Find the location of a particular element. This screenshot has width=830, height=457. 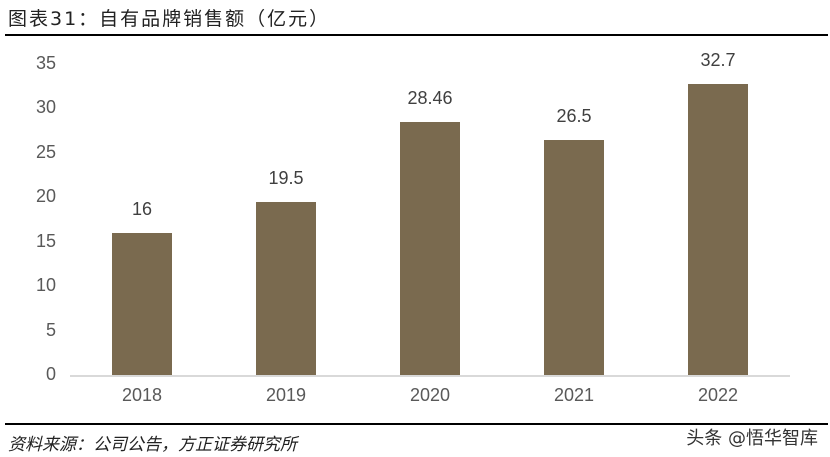

data-label: 28.46 is located at coordinates (430, 98).